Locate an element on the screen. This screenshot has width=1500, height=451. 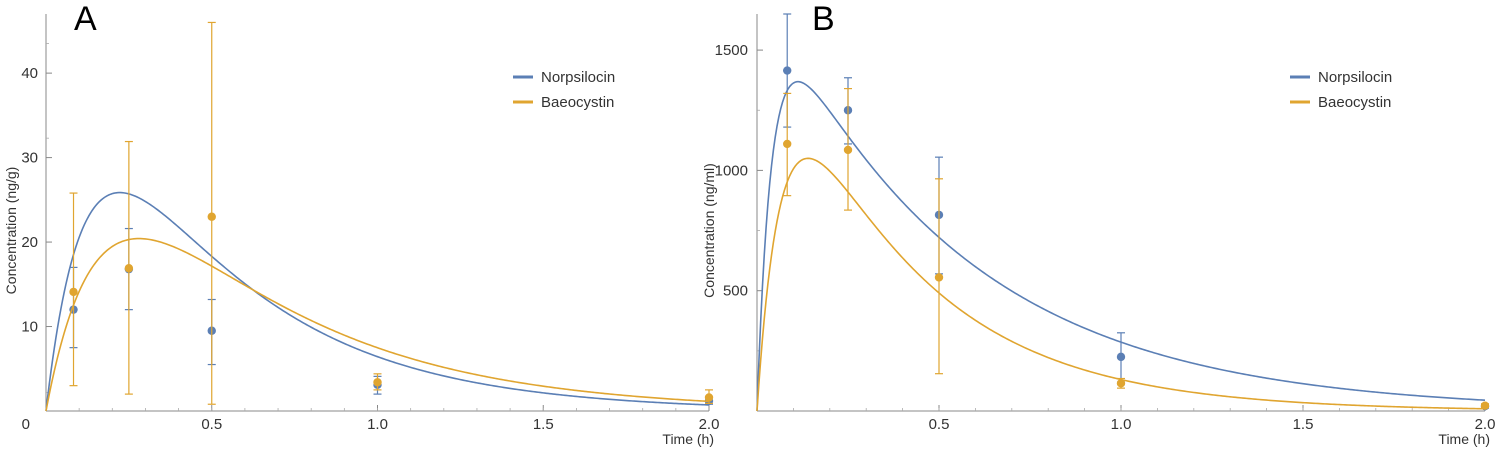
y-axis-label: Concentration (ng/ml) is located at coordinates (709, 230).